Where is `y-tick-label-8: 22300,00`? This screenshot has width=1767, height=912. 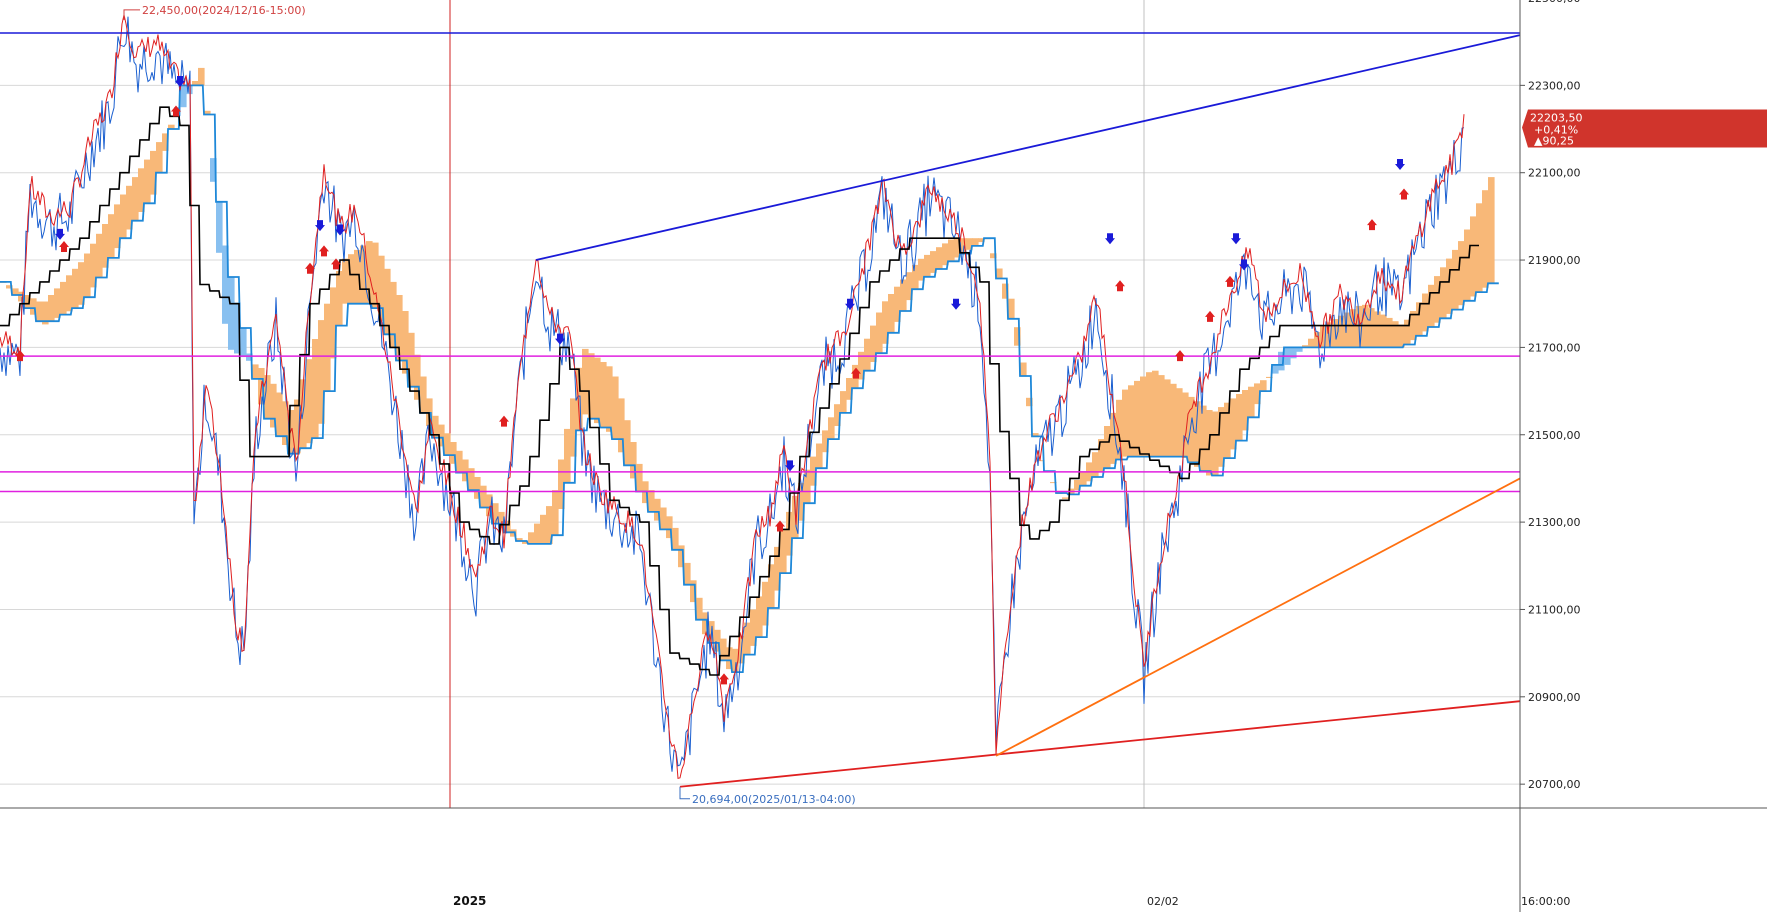 y-tick-label-8: 22300,00 is located at coordinates (1554, 85).